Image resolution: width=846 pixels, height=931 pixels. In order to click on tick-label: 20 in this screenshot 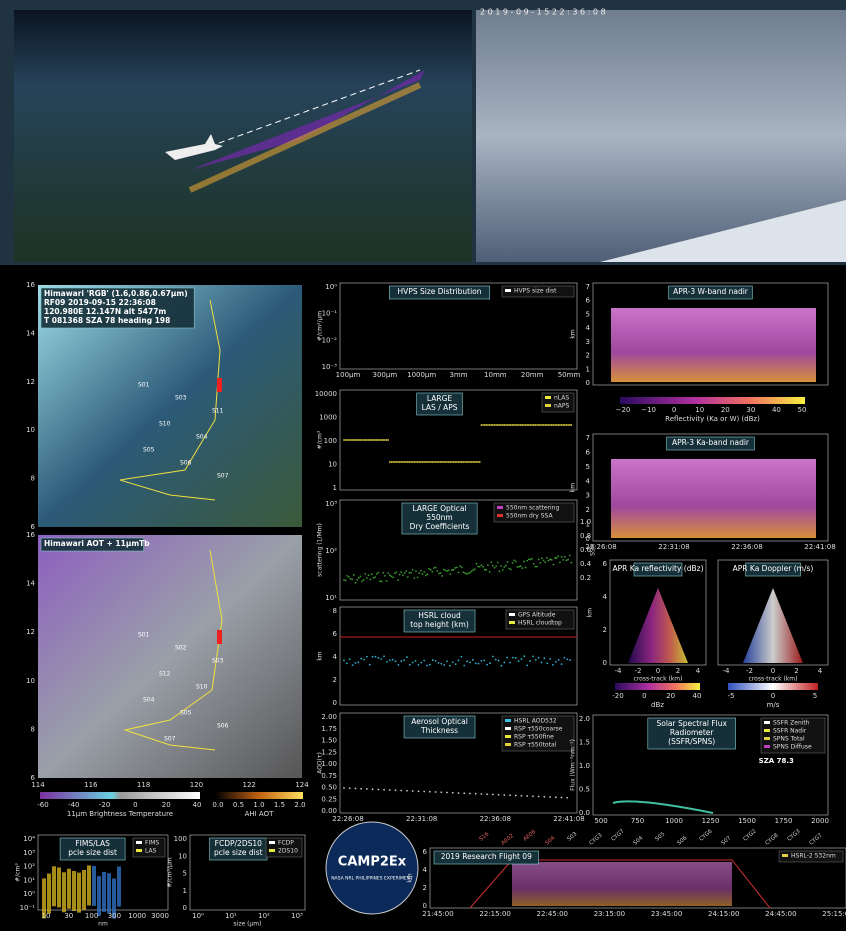, I will do `click(670, 696)`.